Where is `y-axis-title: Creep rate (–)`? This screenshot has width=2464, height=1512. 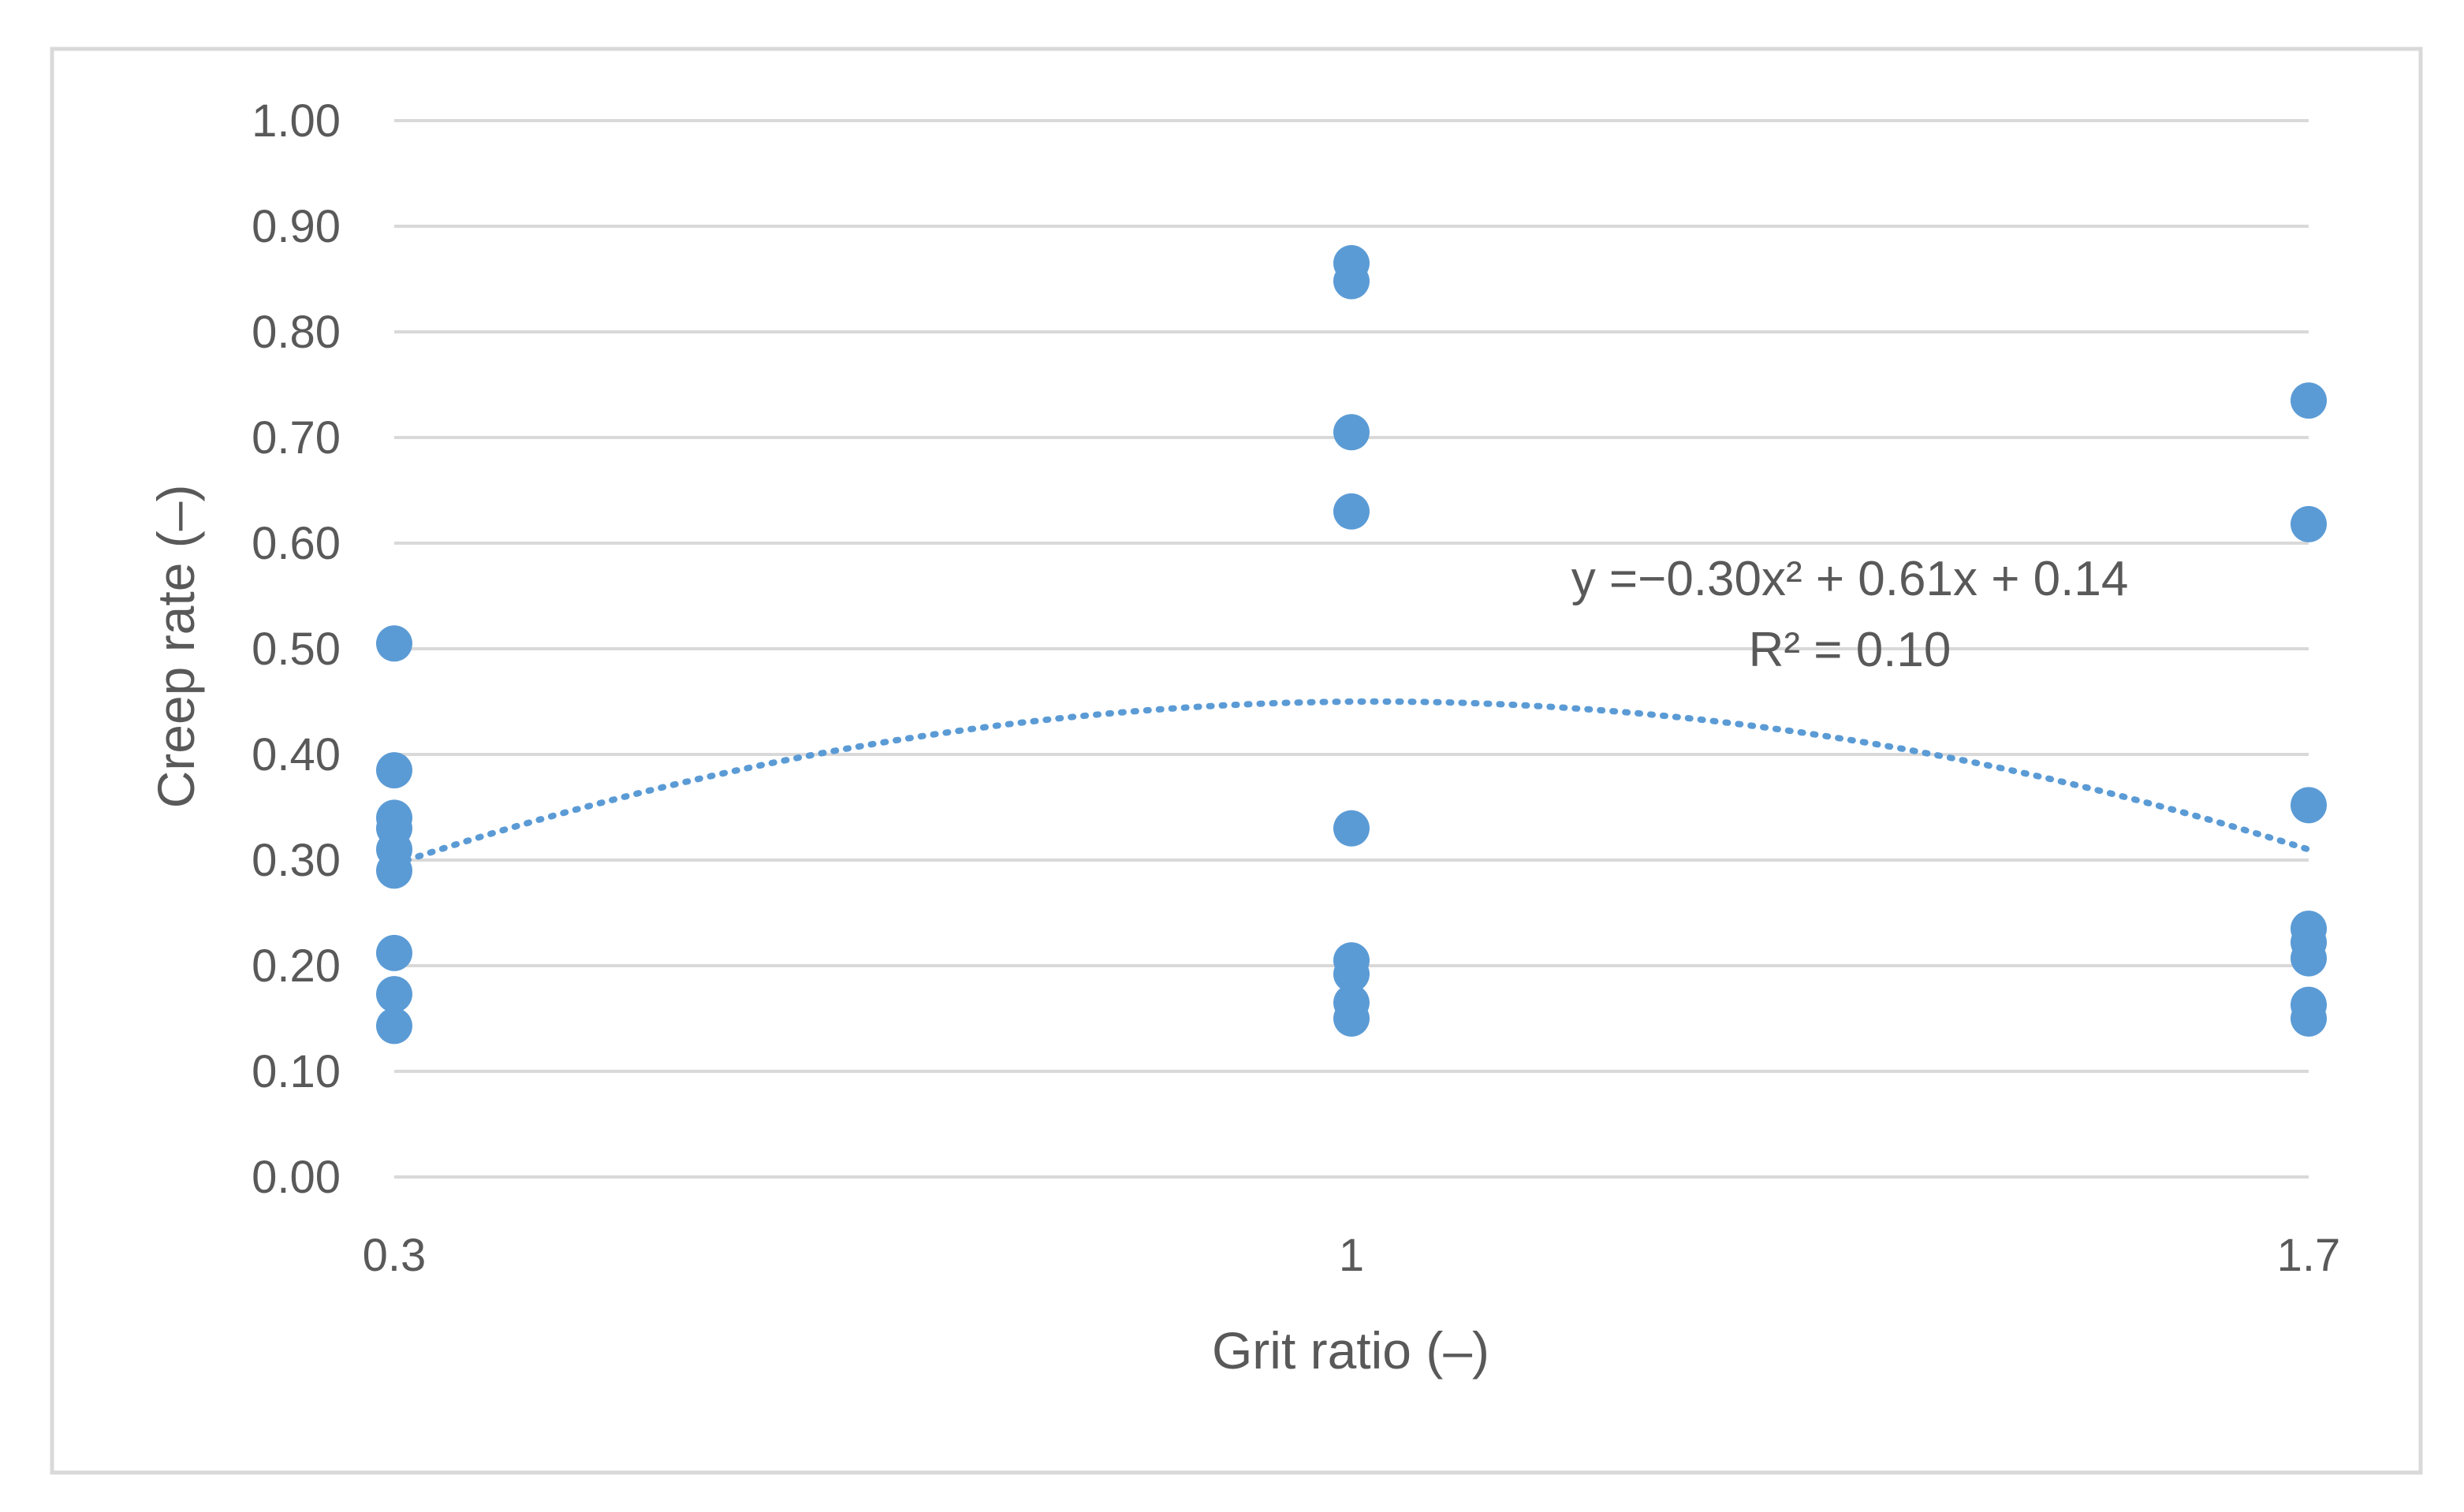
y-axis-title: Creep rate (–) is located at coordinates (176, 647).